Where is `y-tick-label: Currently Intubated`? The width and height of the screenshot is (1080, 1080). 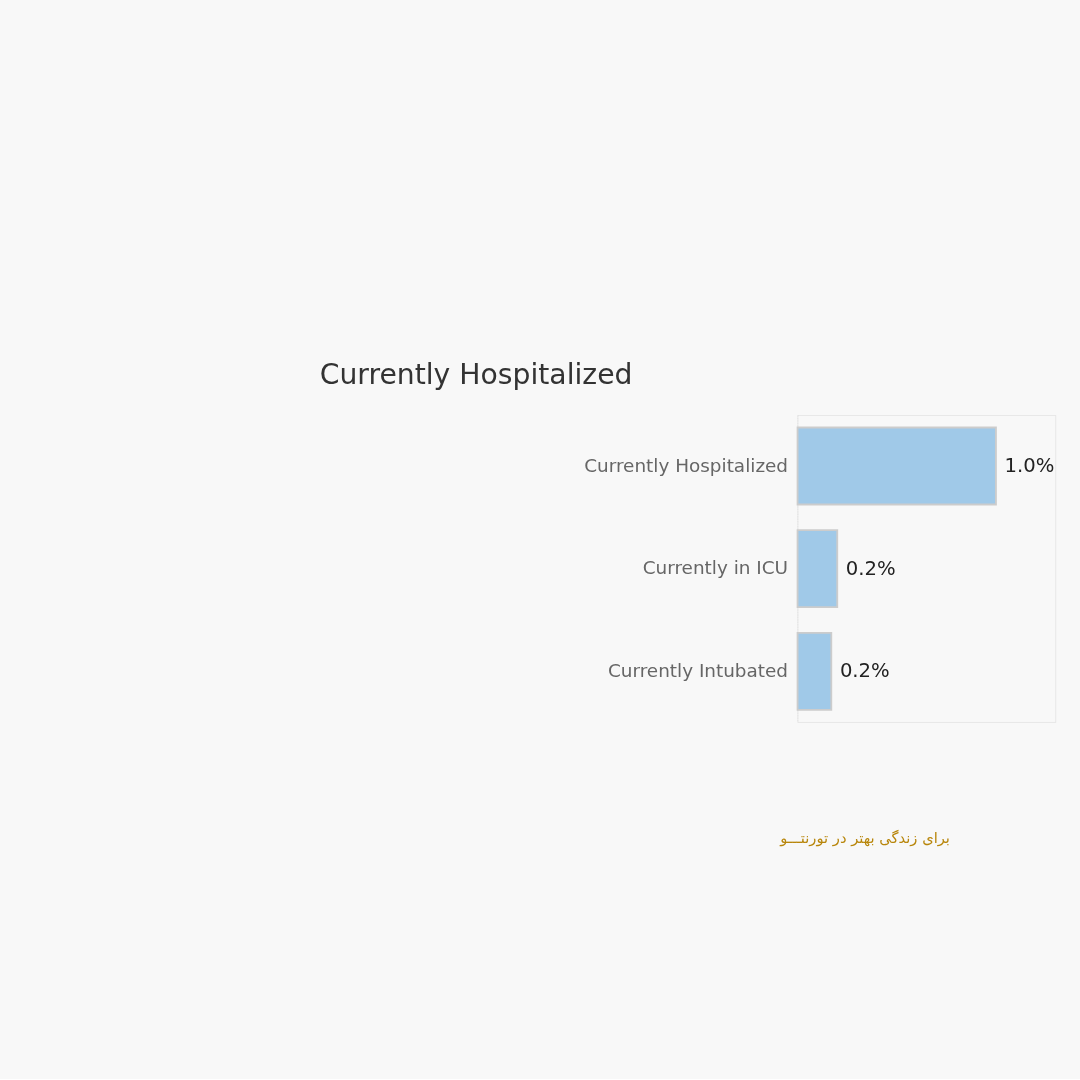 y-tick-label: Currently Intubated is located at coordinates (698, 670).